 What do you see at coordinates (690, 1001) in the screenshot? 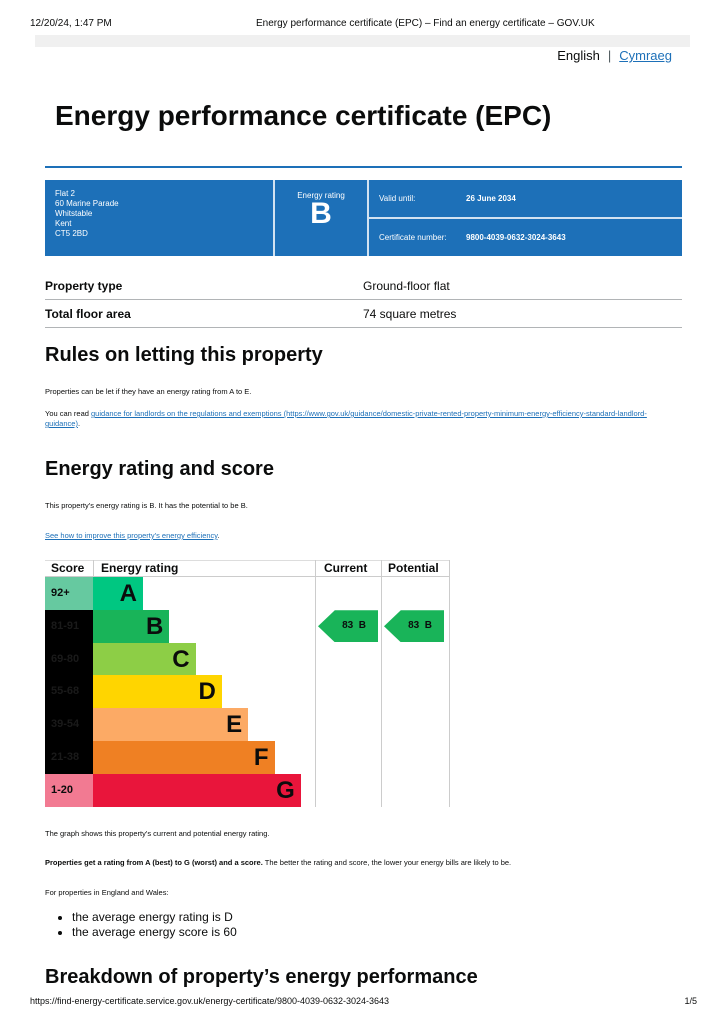
I see `print-page: 1/5` at bounding box center [690, 1001].